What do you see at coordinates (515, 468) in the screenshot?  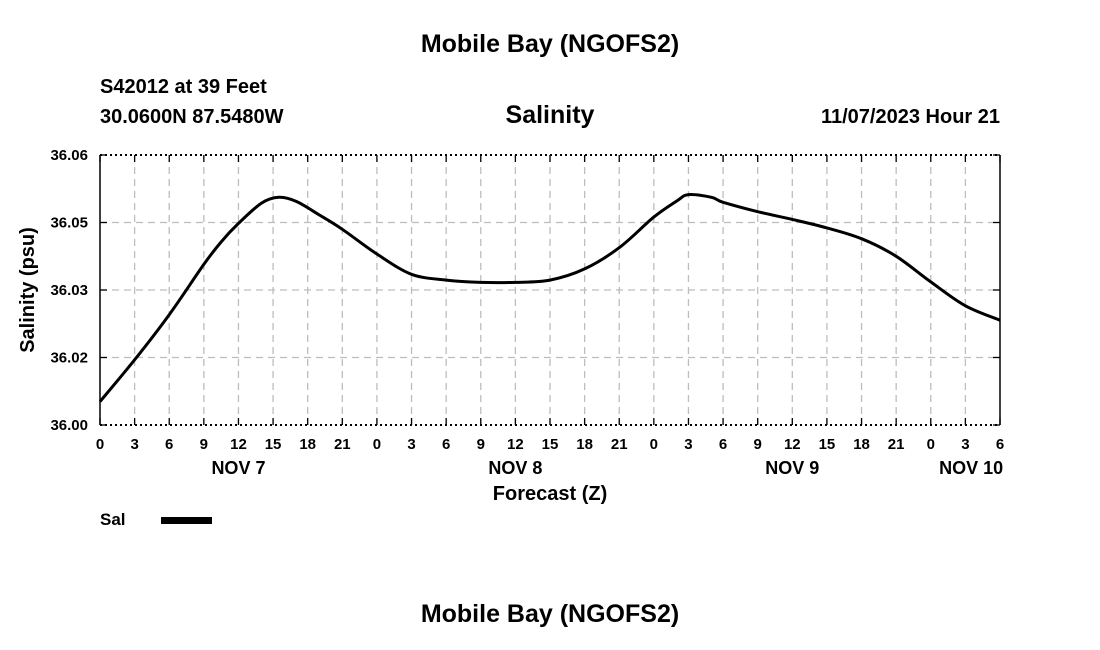 I see `date-label: NOV 8` at bounding box center [515, 468].